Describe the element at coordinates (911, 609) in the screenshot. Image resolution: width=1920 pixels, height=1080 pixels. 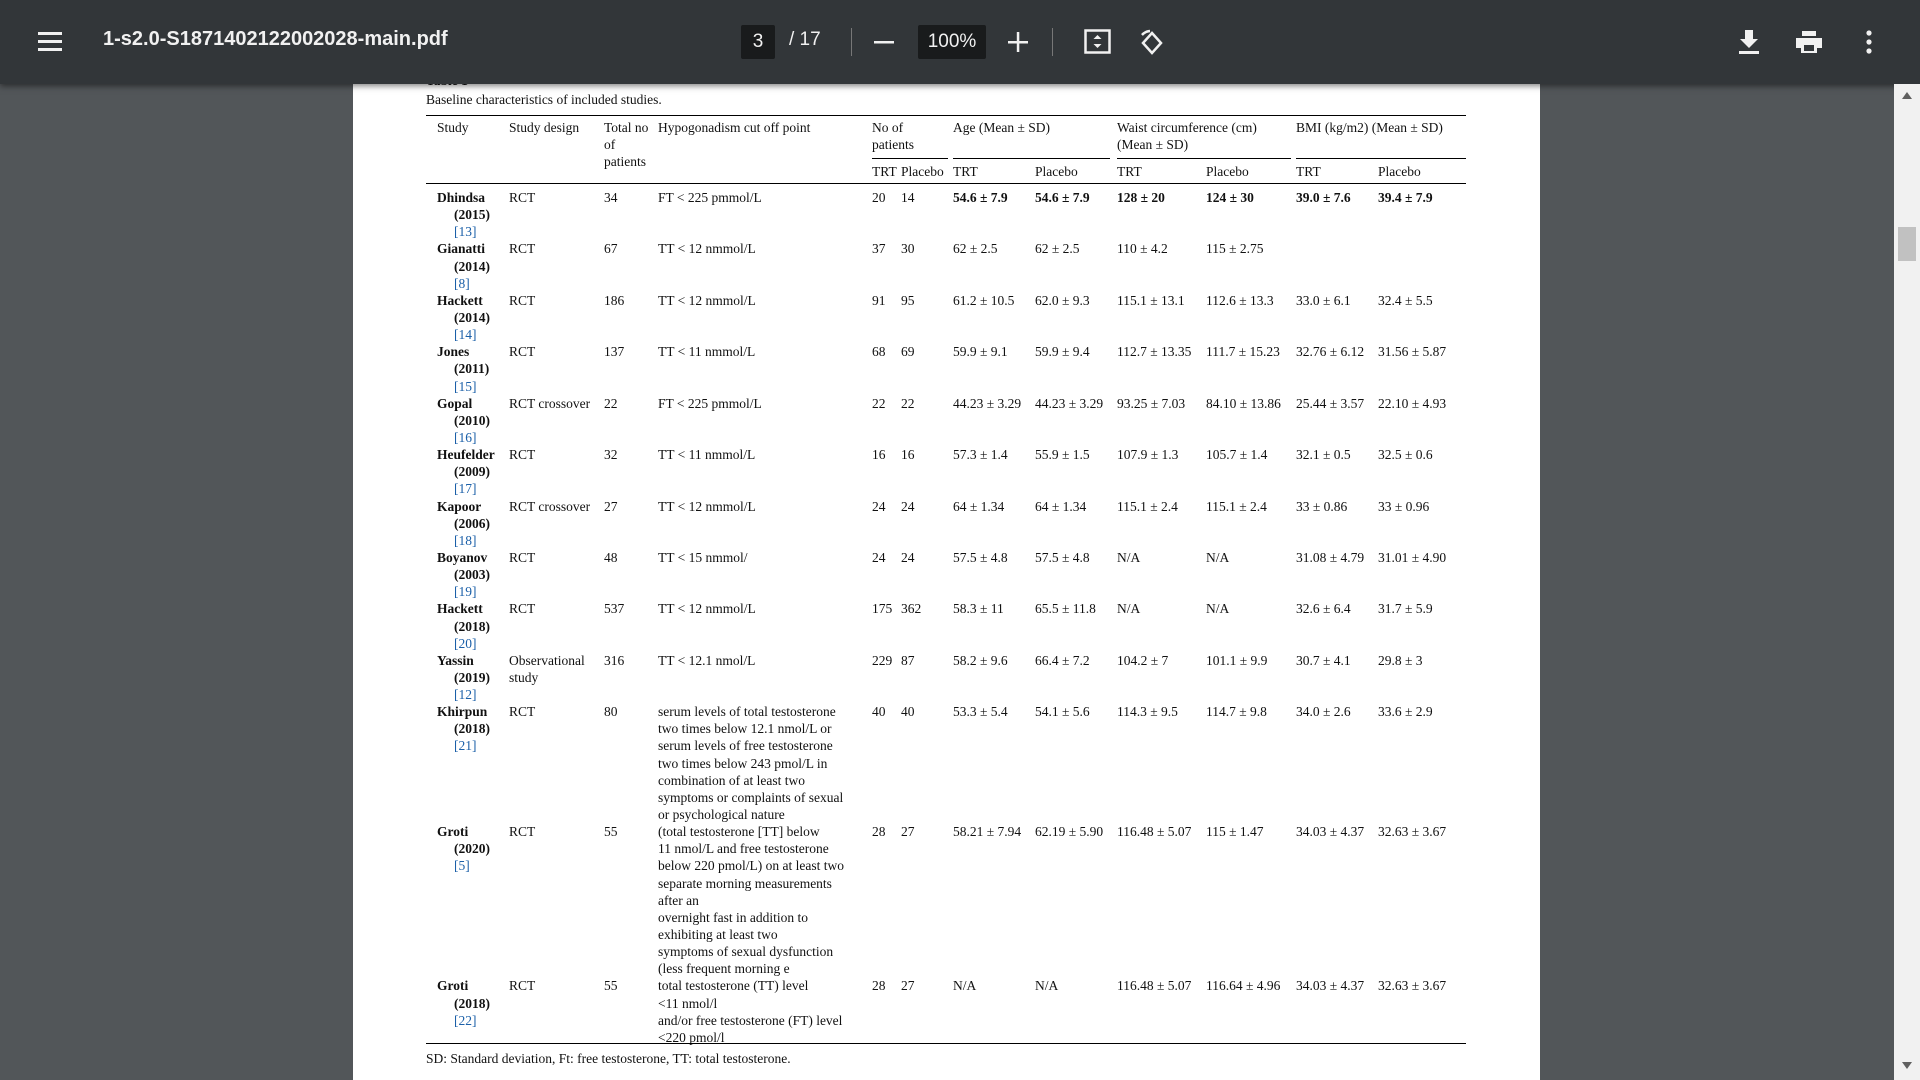
I see `table-cell: 362` at that location.